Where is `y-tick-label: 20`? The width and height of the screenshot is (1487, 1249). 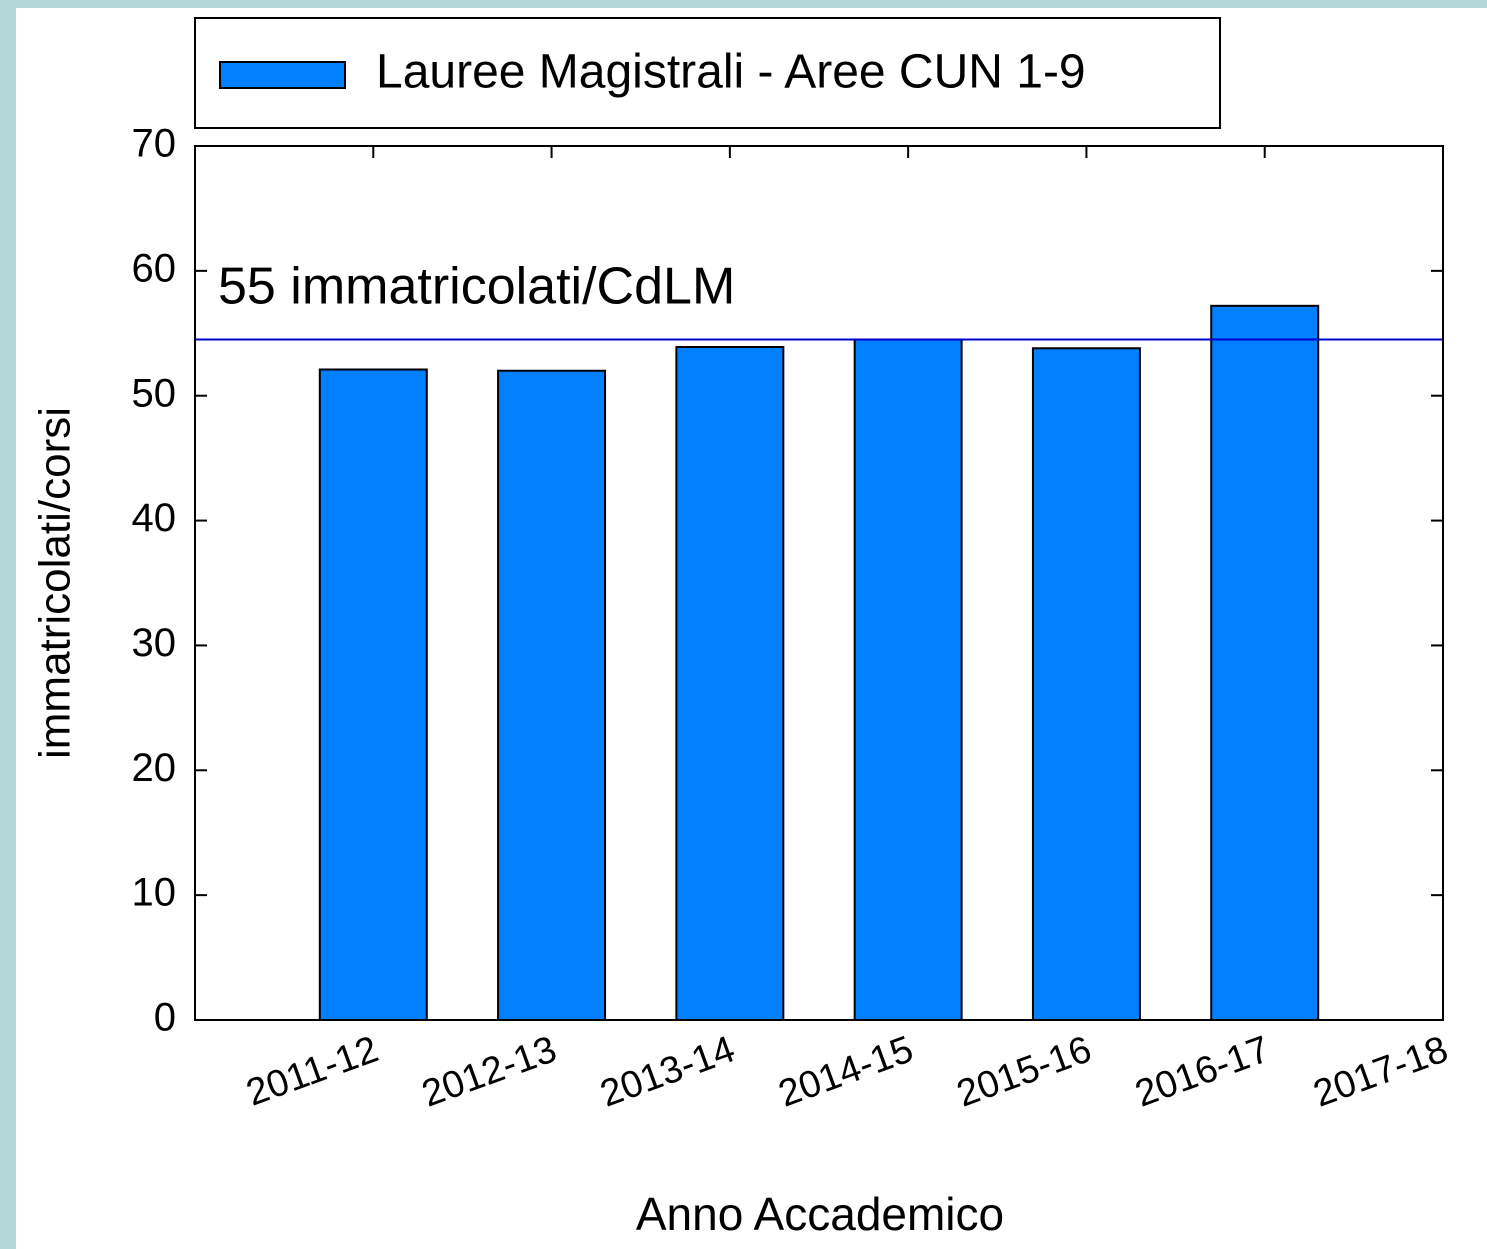
y-tick-label: 20 is located at coordinates (154, 768).